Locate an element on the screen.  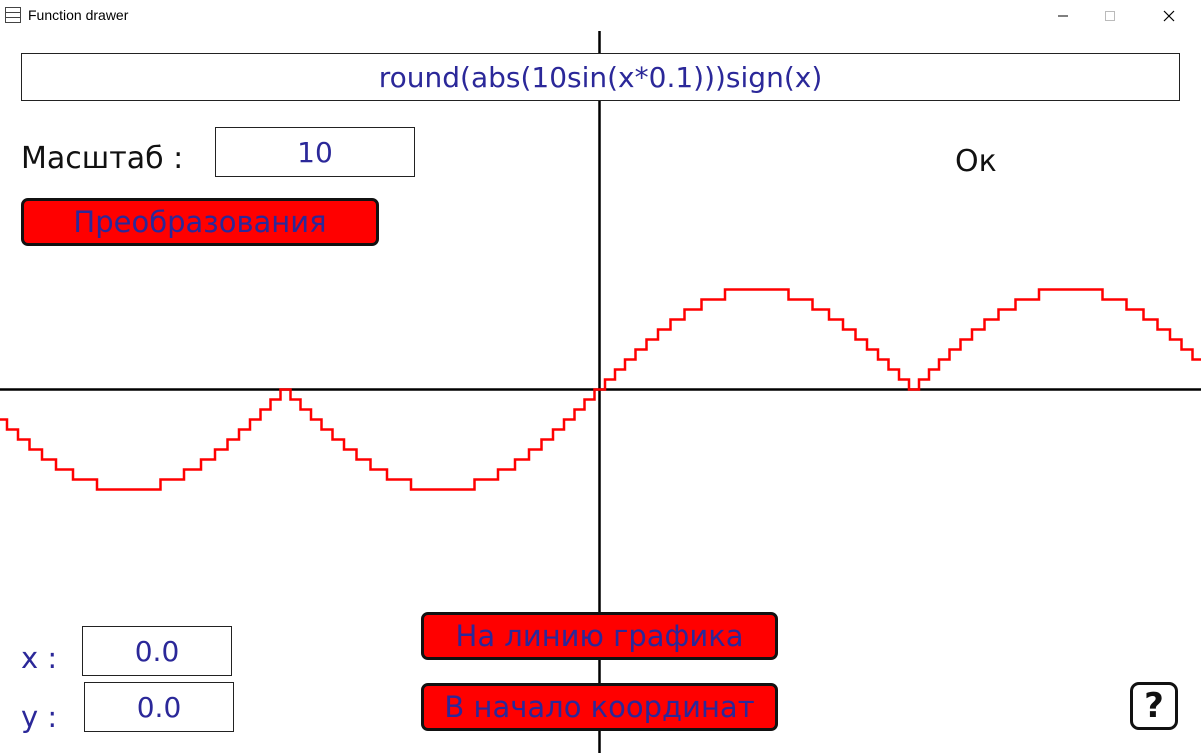
transform-button: Преобразования is located at coordinates (200, 222).